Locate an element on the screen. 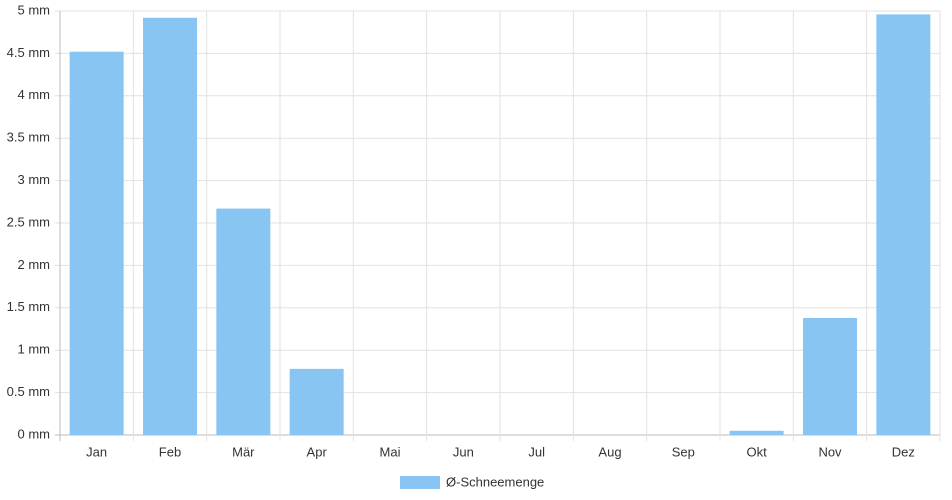 The image size is (952, 500). y-tick-label: 3.5 mm is located at coordinates (28, 137).